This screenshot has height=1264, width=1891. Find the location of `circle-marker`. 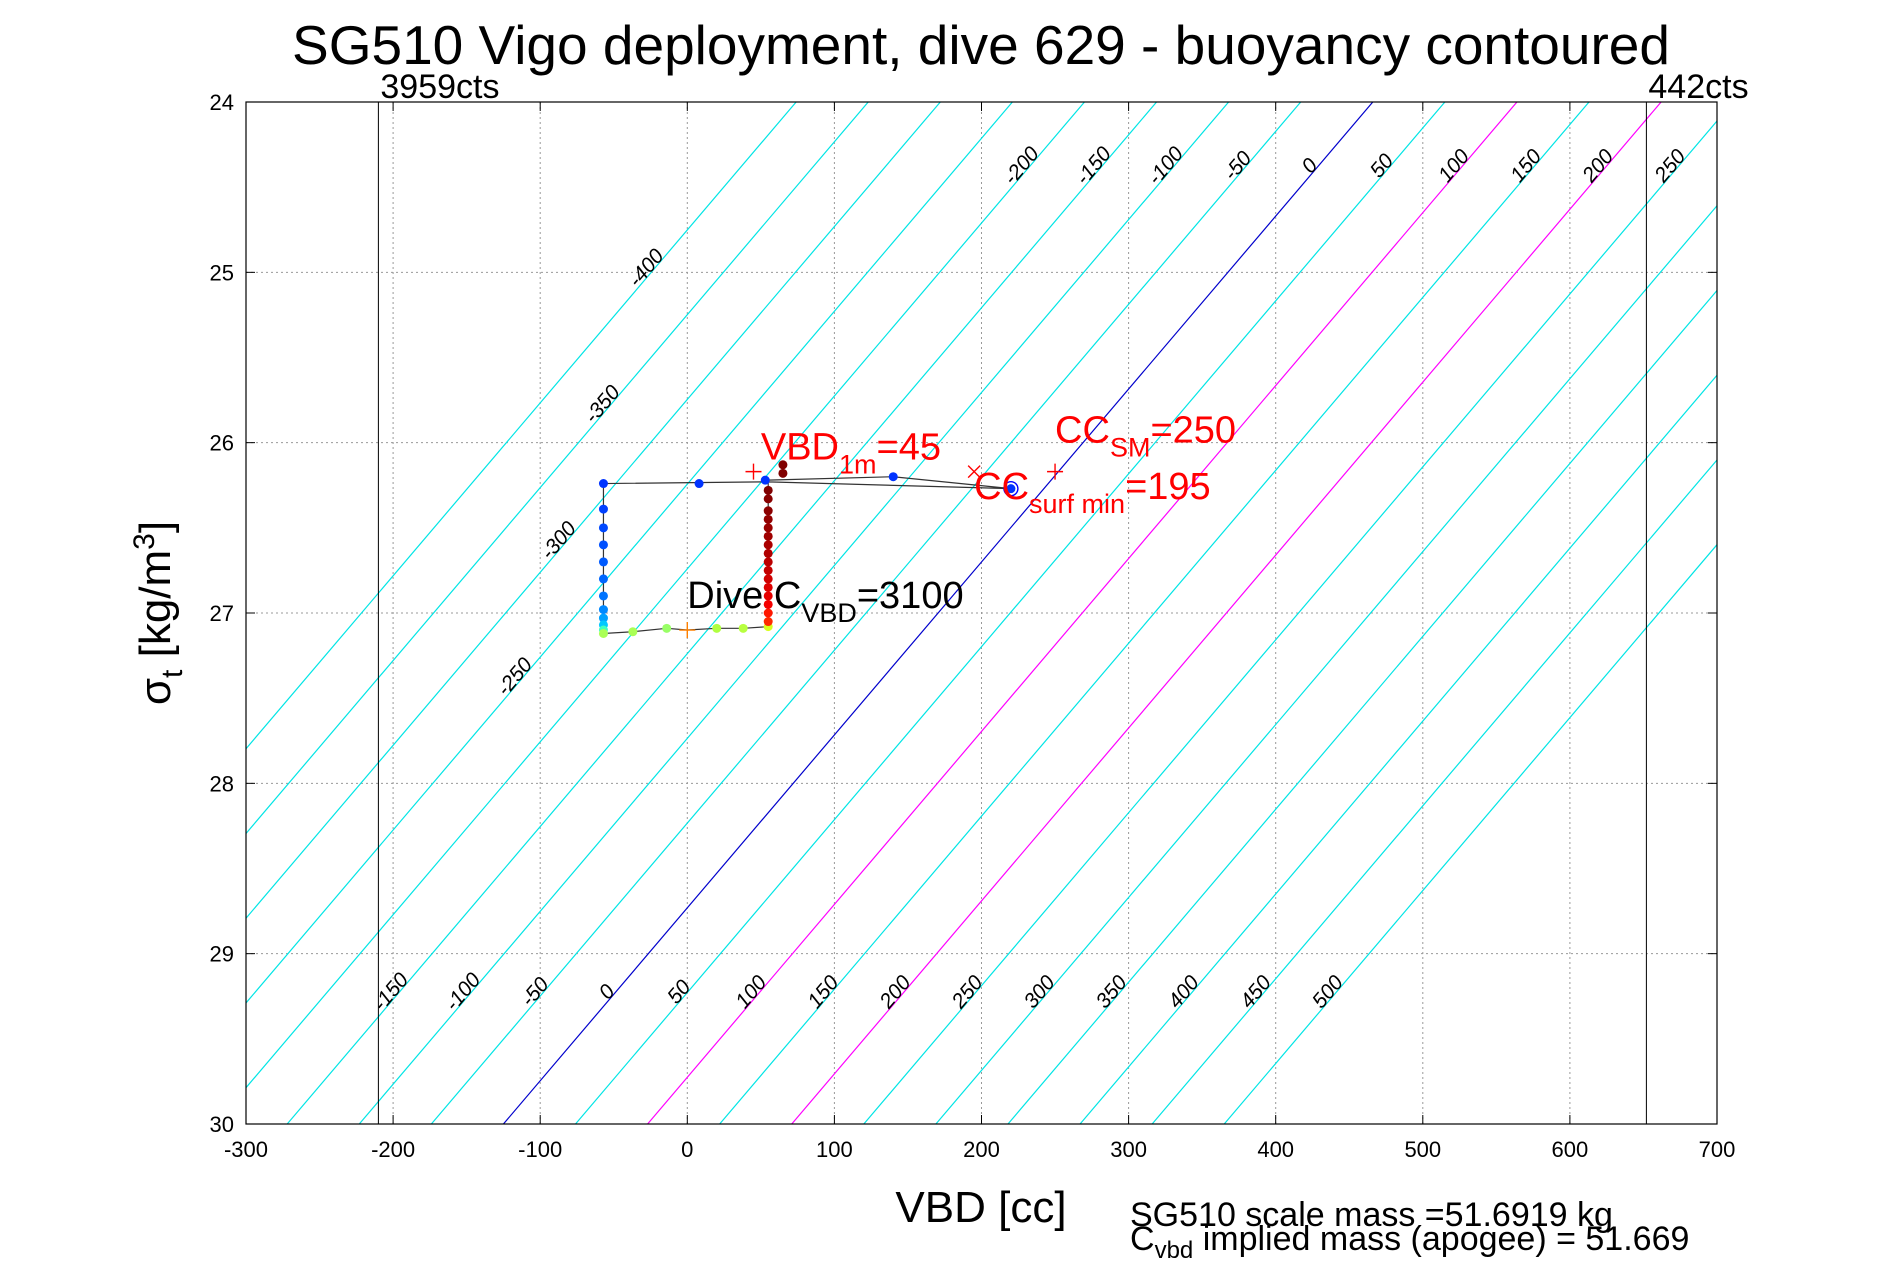

circle-marker is located at coordinates (1011, 488).